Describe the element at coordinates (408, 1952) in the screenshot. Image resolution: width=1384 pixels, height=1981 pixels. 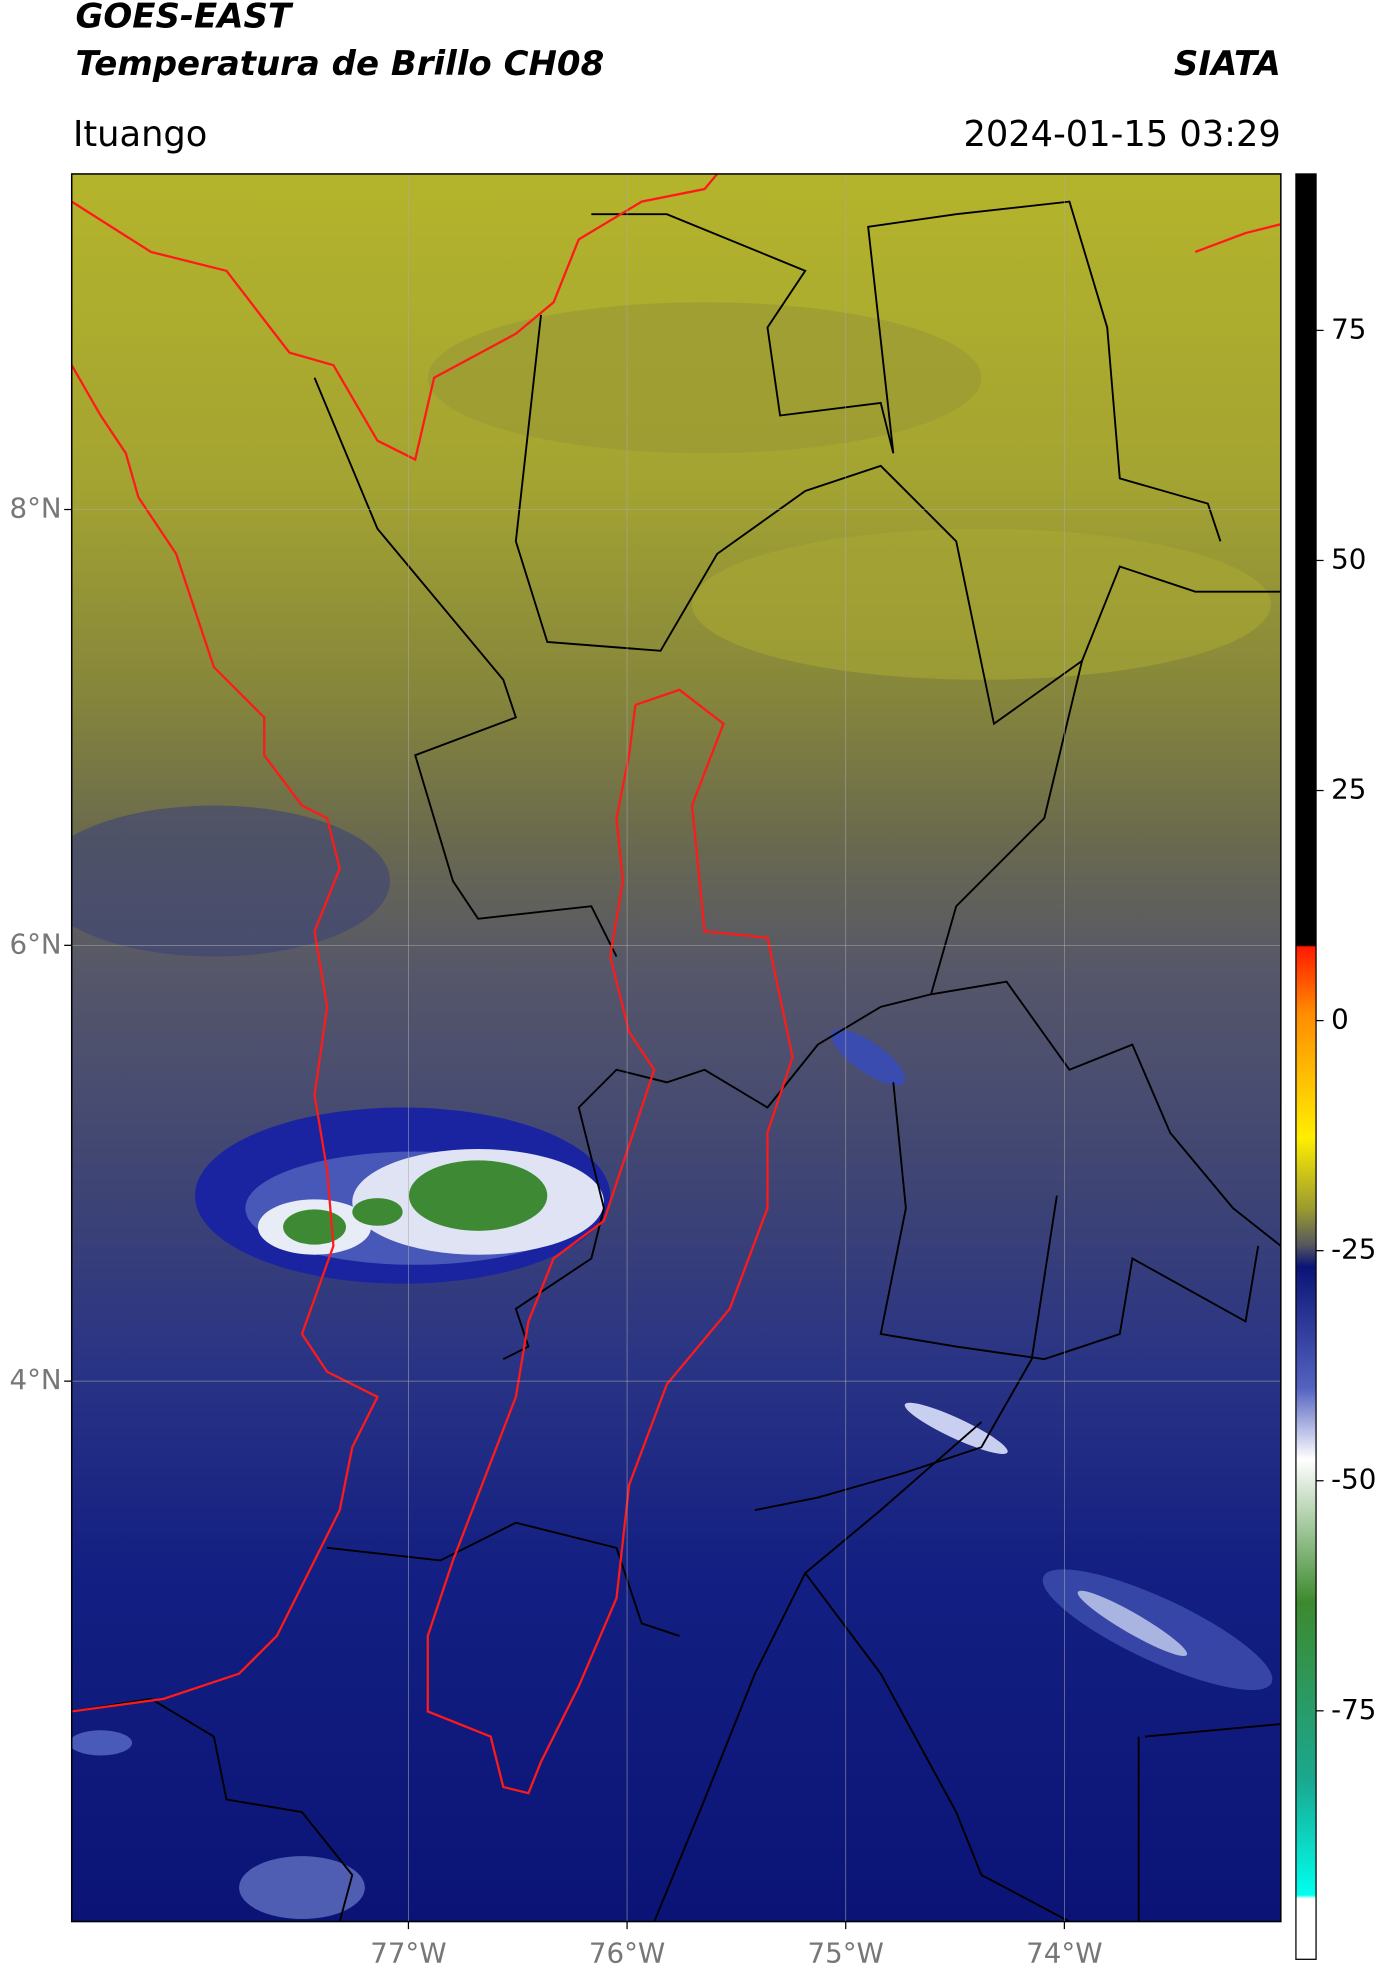
I see `x-tick-label: 77°W` at that location.